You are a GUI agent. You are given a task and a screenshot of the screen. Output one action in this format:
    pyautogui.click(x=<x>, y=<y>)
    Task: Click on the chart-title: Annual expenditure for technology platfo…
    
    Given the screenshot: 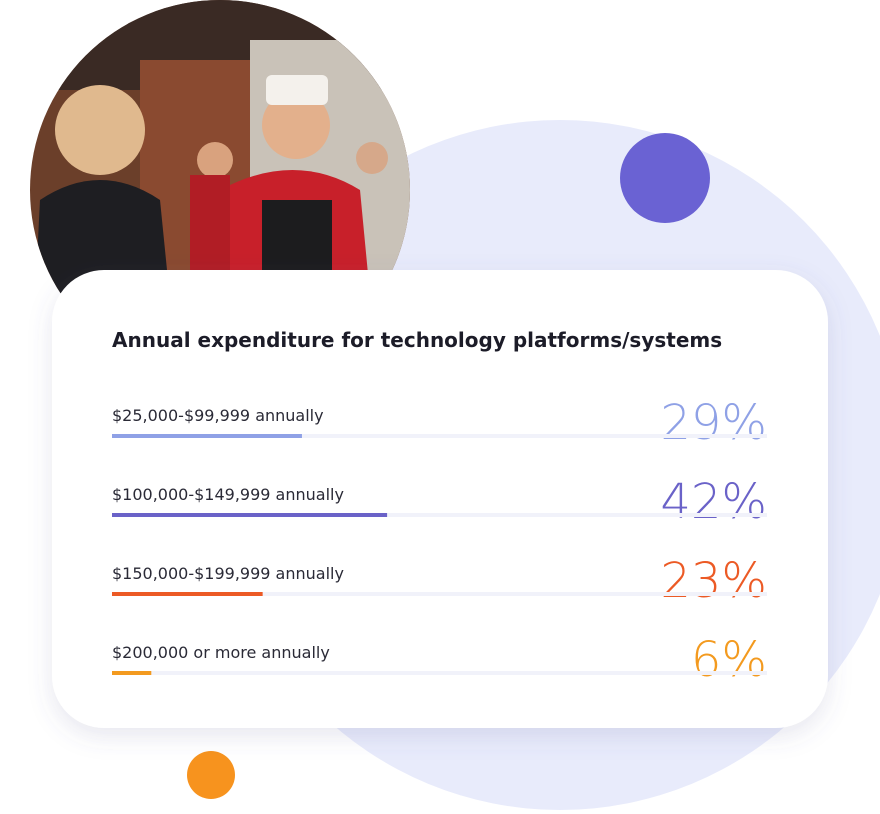 What is the action you would take?
    pyautogui.click(x=417, y=340)
    